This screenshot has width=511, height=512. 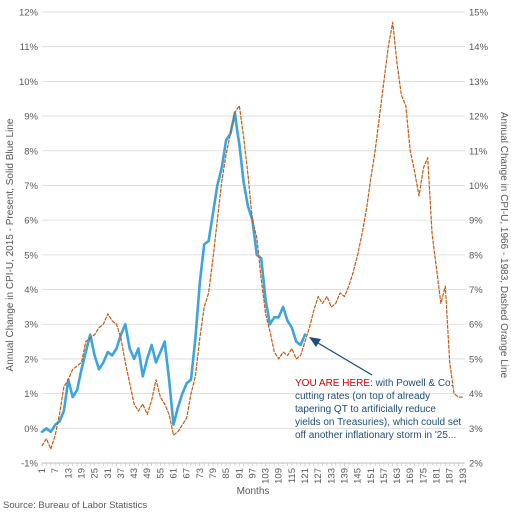 I want to click on left-tick-label: 7%, so click(x=31, y=186).